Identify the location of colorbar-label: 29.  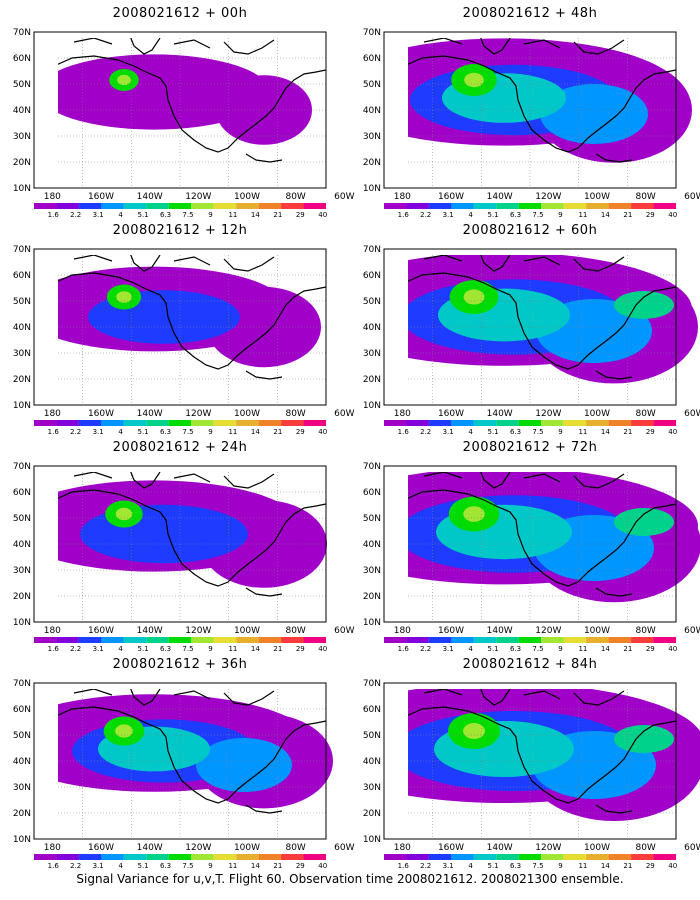
(300, 432).